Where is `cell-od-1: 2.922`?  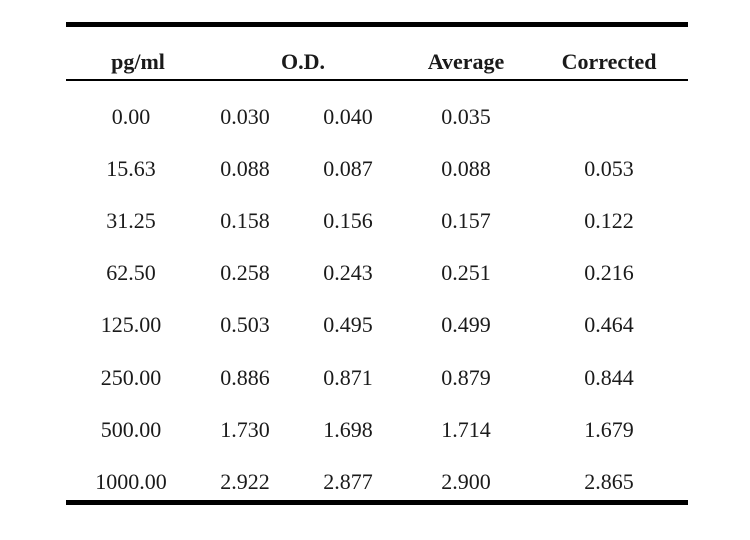 cell-od-1: 2.922 is located at coordinates (245, 481).